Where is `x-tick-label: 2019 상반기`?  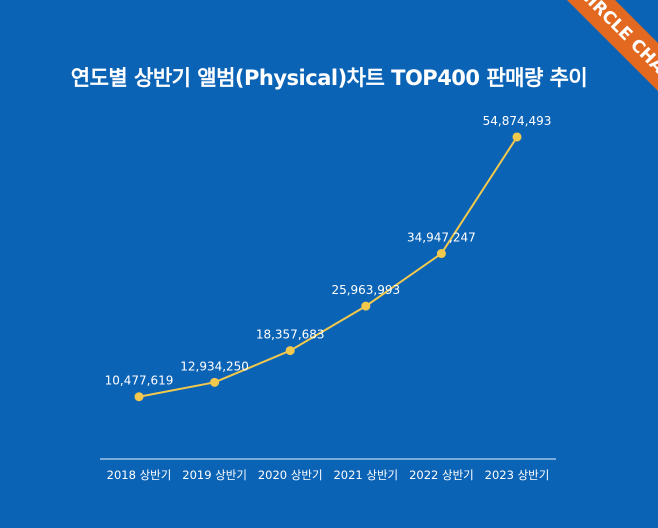 x-tick-label: 2019 상반기 is located at coordinates (214, 475).